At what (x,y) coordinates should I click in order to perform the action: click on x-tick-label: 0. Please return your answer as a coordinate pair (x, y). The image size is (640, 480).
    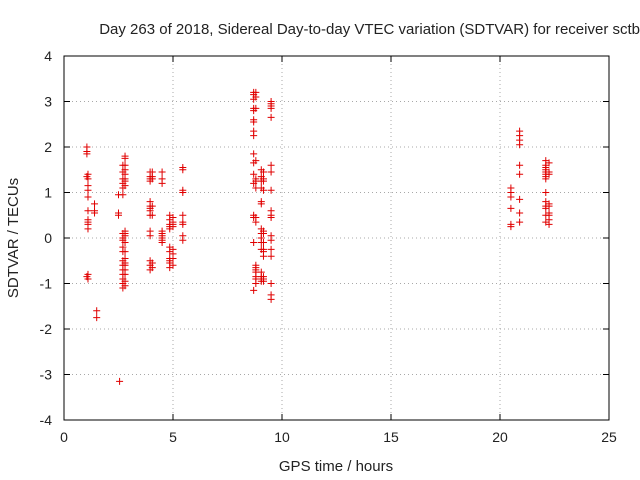
    Looking at the image, I should click on (64, 437).